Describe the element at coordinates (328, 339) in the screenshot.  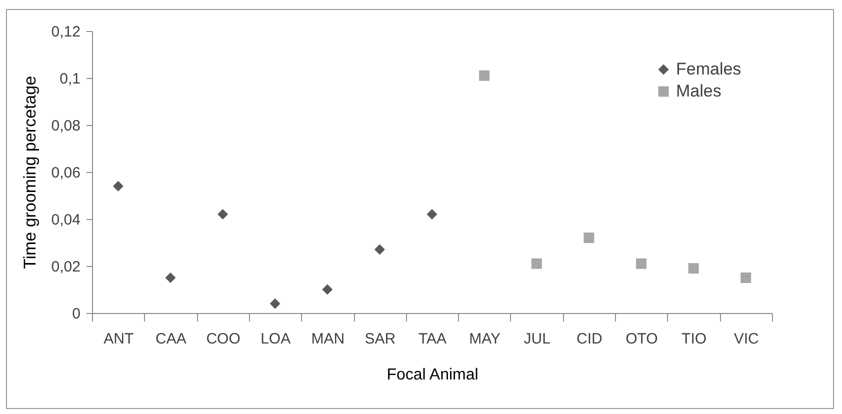
I see `x-tick-label: MAN` at that location.